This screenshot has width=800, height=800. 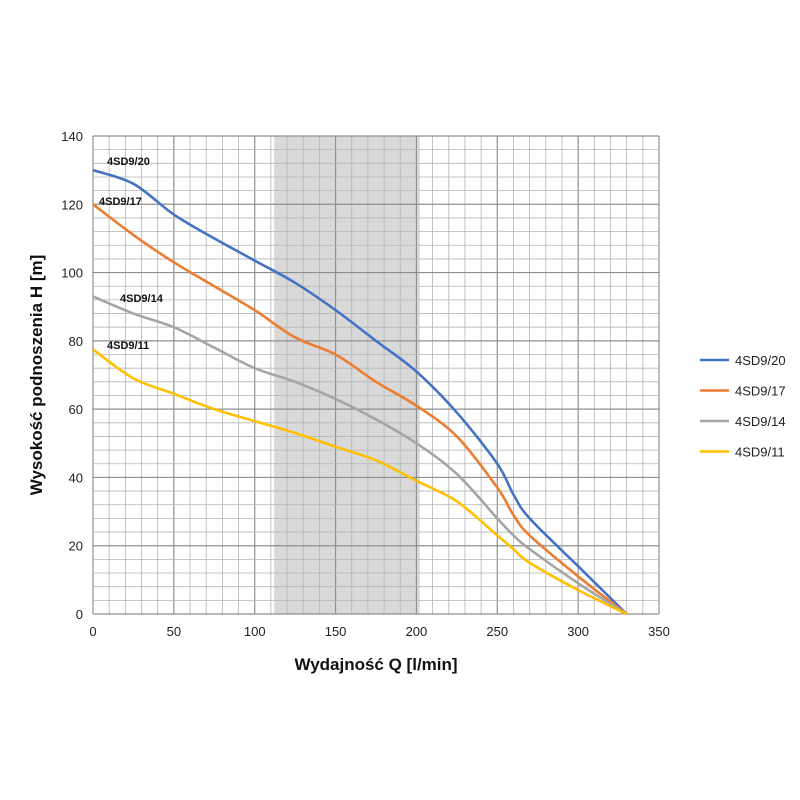 I want to click on y-tick-label: 60, so click(x=76, y=409).